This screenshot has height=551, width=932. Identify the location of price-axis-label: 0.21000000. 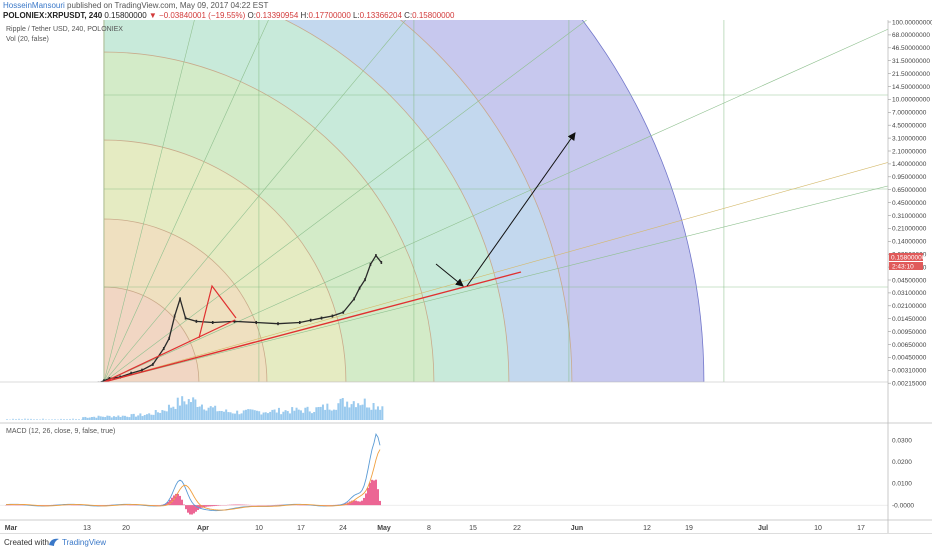
(909, 229).